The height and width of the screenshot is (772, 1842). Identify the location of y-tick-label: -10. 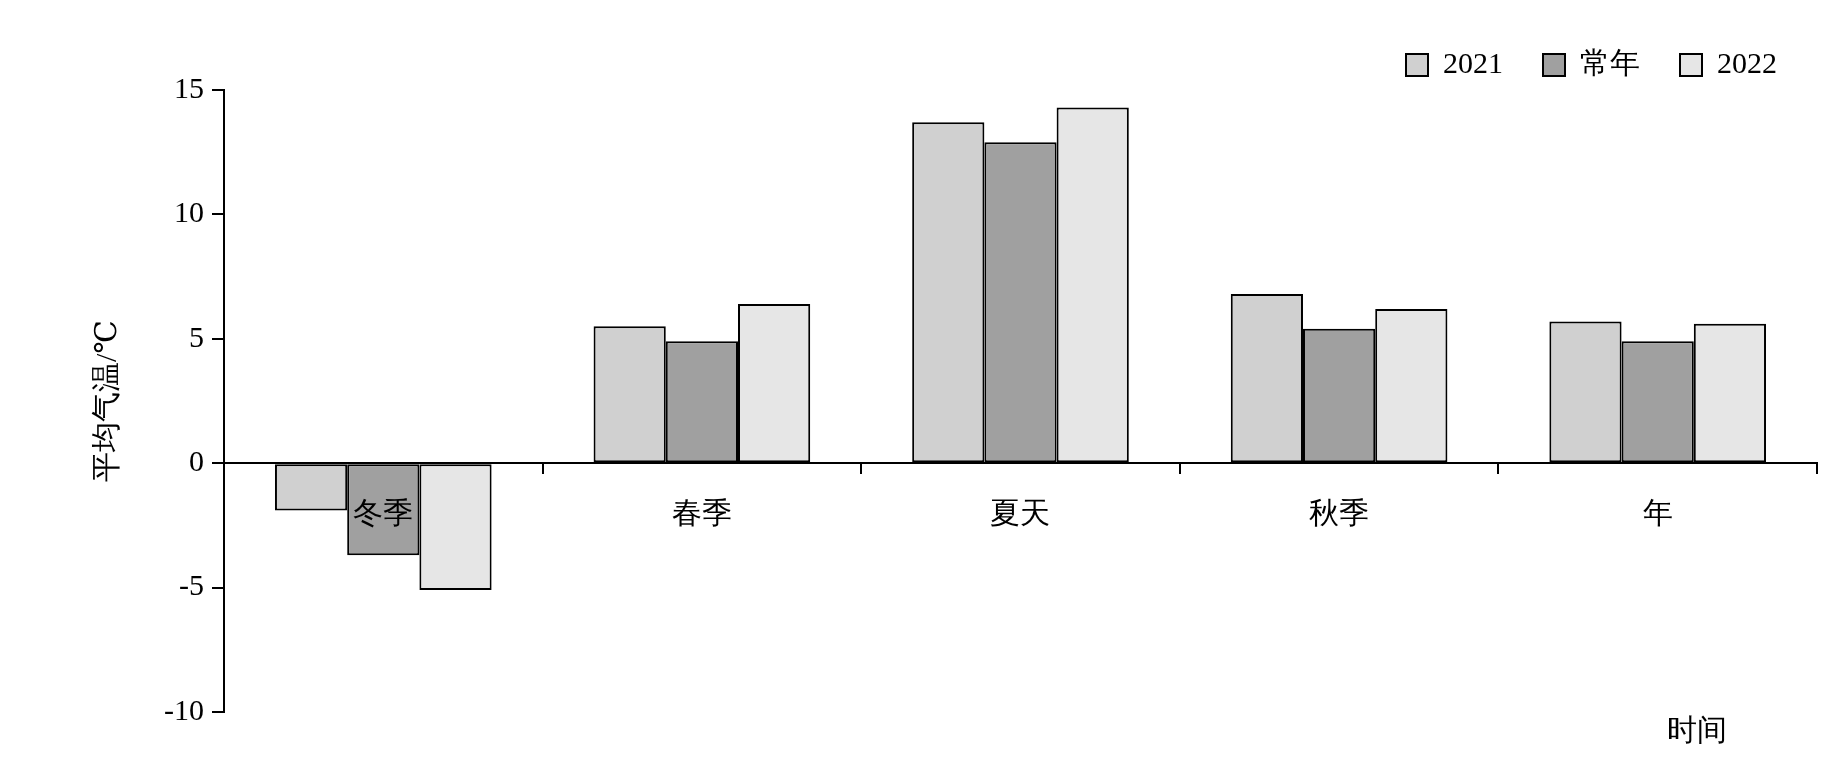
(183, 709).